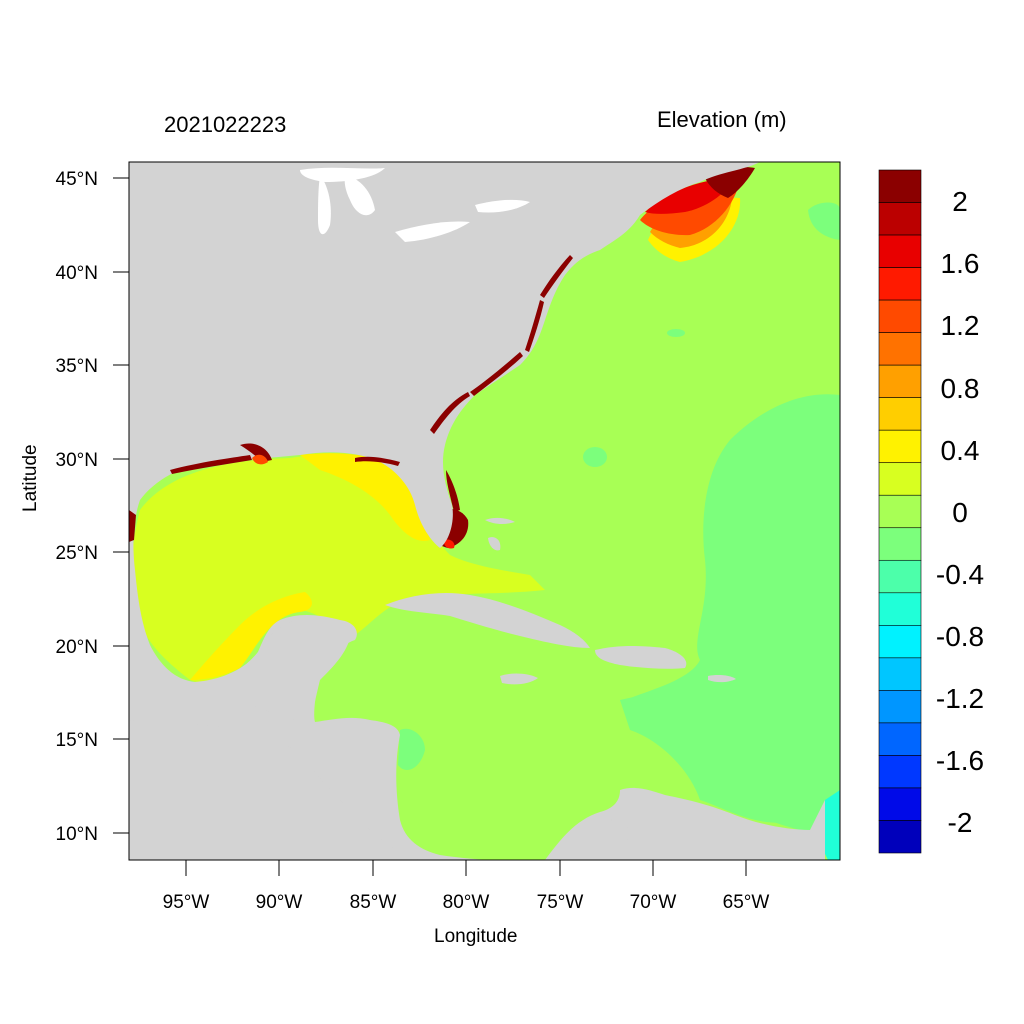 This screenshot has width=1024, height=1024. Describe the element at coordinates (186, 902) in the screenshot. I see `x-tick-label: 95°W` at that location.